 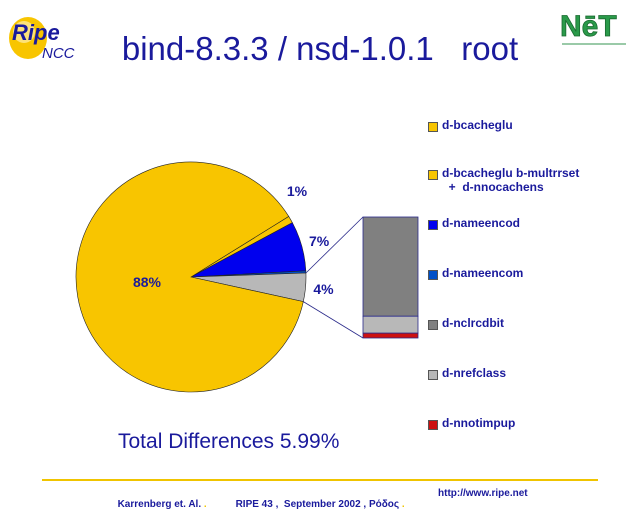 I want to click on ripe-ncc-logo: Ripe NCC, so click(x=42, y=39).